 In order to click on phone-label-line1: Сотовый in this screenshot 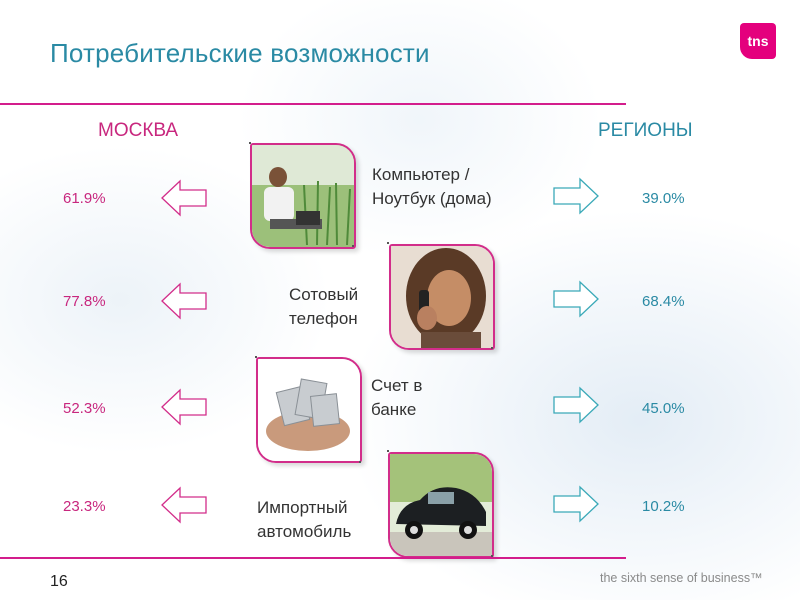, I will do `click(324, 294)`.